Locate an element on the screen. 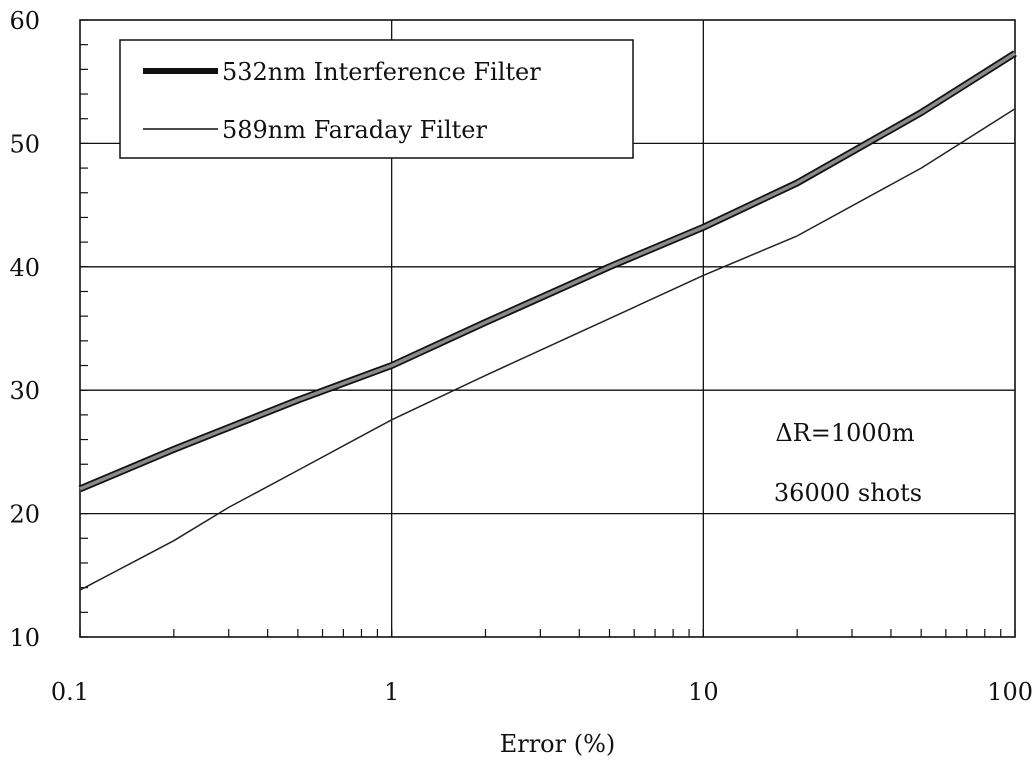 Image resolution: width=1035 pixels, height=766 pixels. y-tick-label: 60 is located at coordinates (24, 21).